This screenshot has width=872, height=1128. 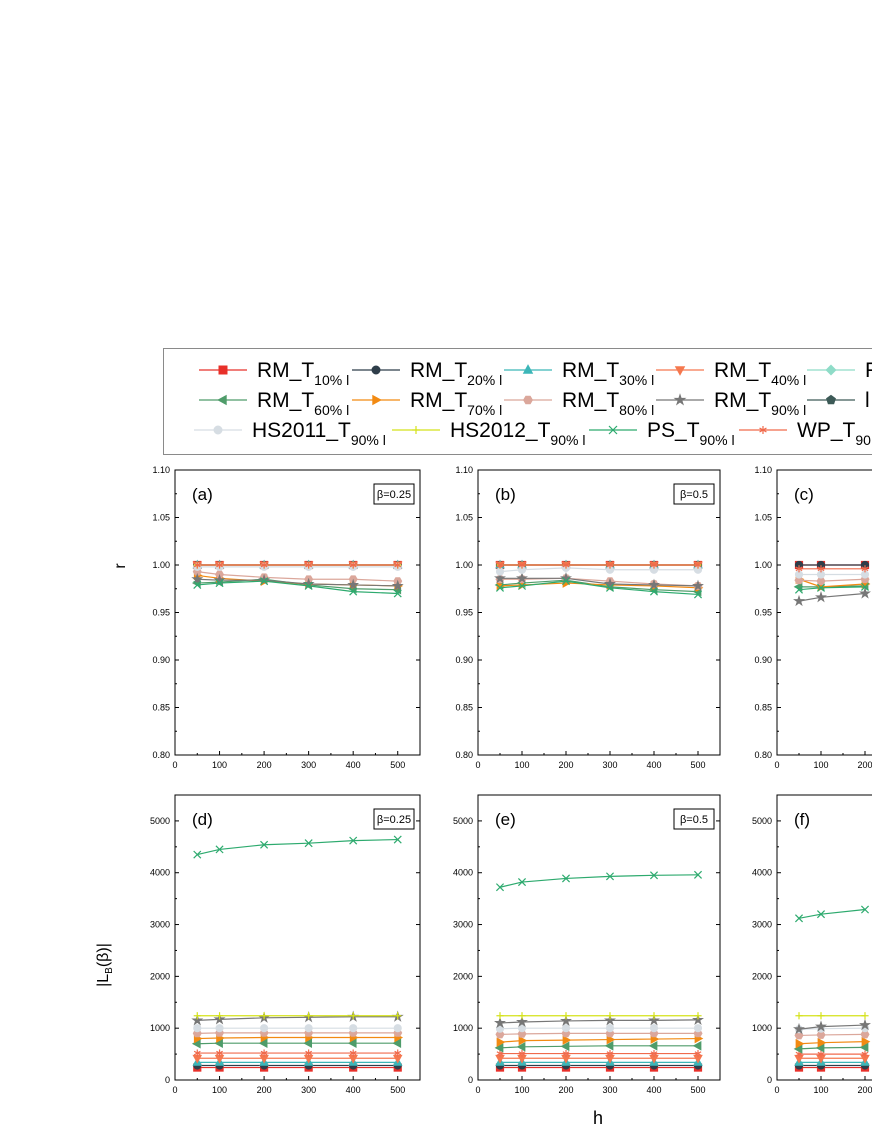 What do you see at coordinates (218, 430) in the screenshot?
I see `legend-marker-circle-icon` at bounding box center [218, 430].